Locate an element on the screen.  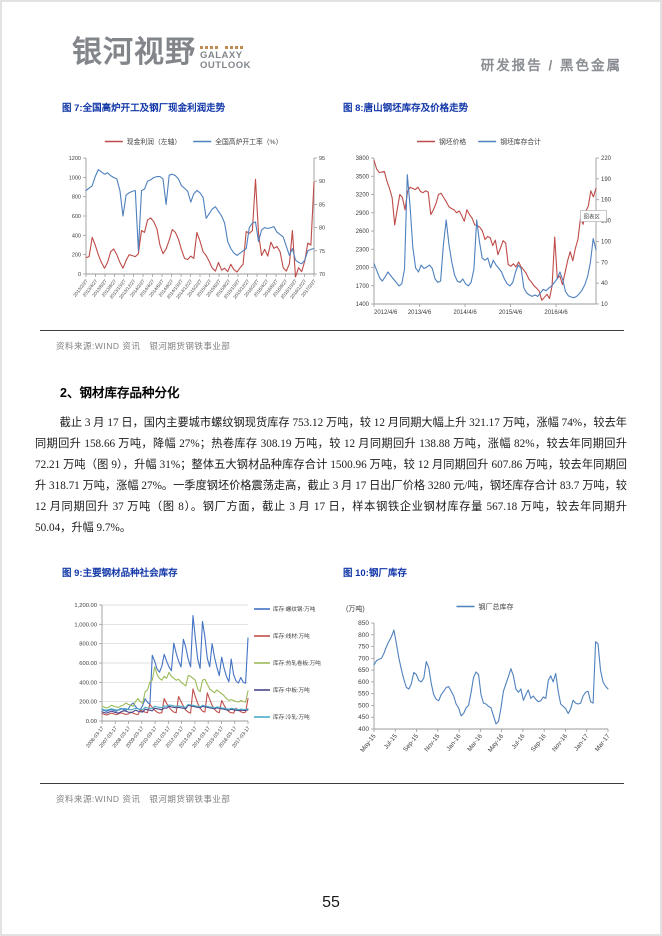
svg-text: May-15 is located at coordinates (368, 743).